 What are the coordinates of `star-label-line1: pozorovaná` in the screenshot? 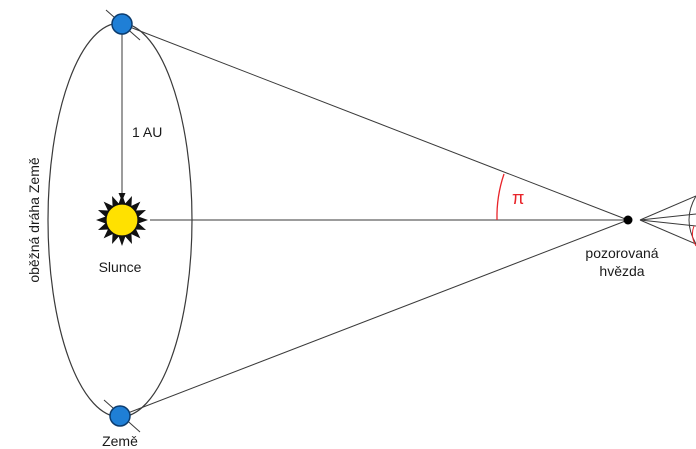 It's located at (621, 253).